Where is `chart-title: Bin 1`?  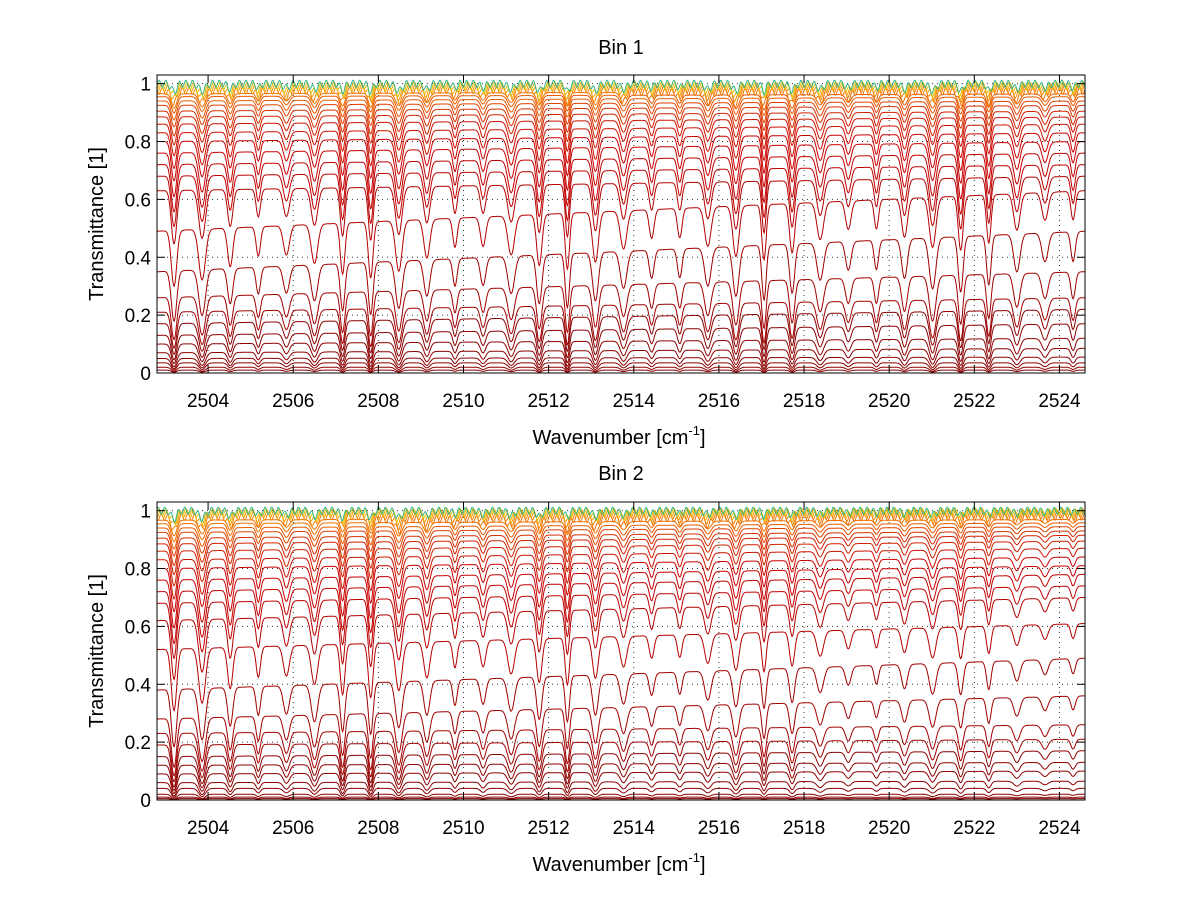
chart-title: Bin 1 is located at coordinates (621, 48).